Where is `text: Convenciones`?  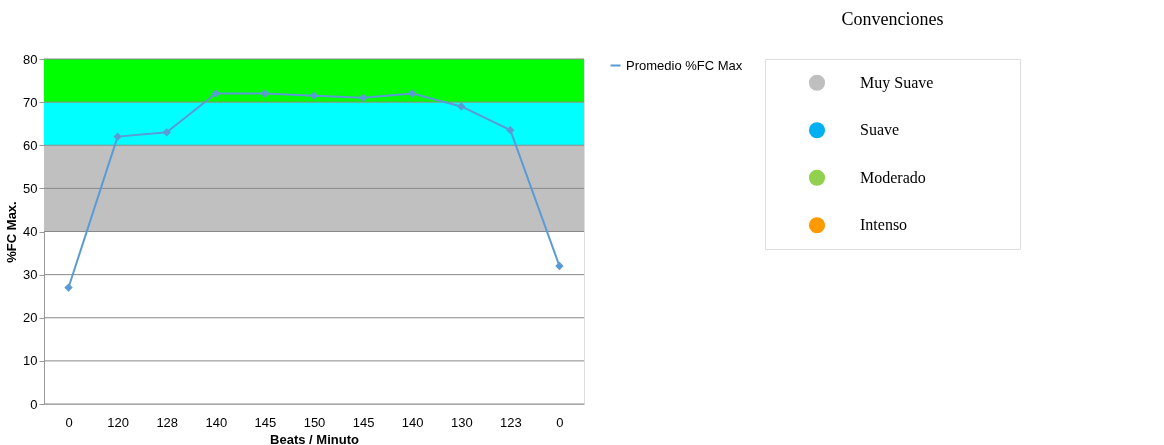 text: Convenciones is located at coordinates (892, 19).